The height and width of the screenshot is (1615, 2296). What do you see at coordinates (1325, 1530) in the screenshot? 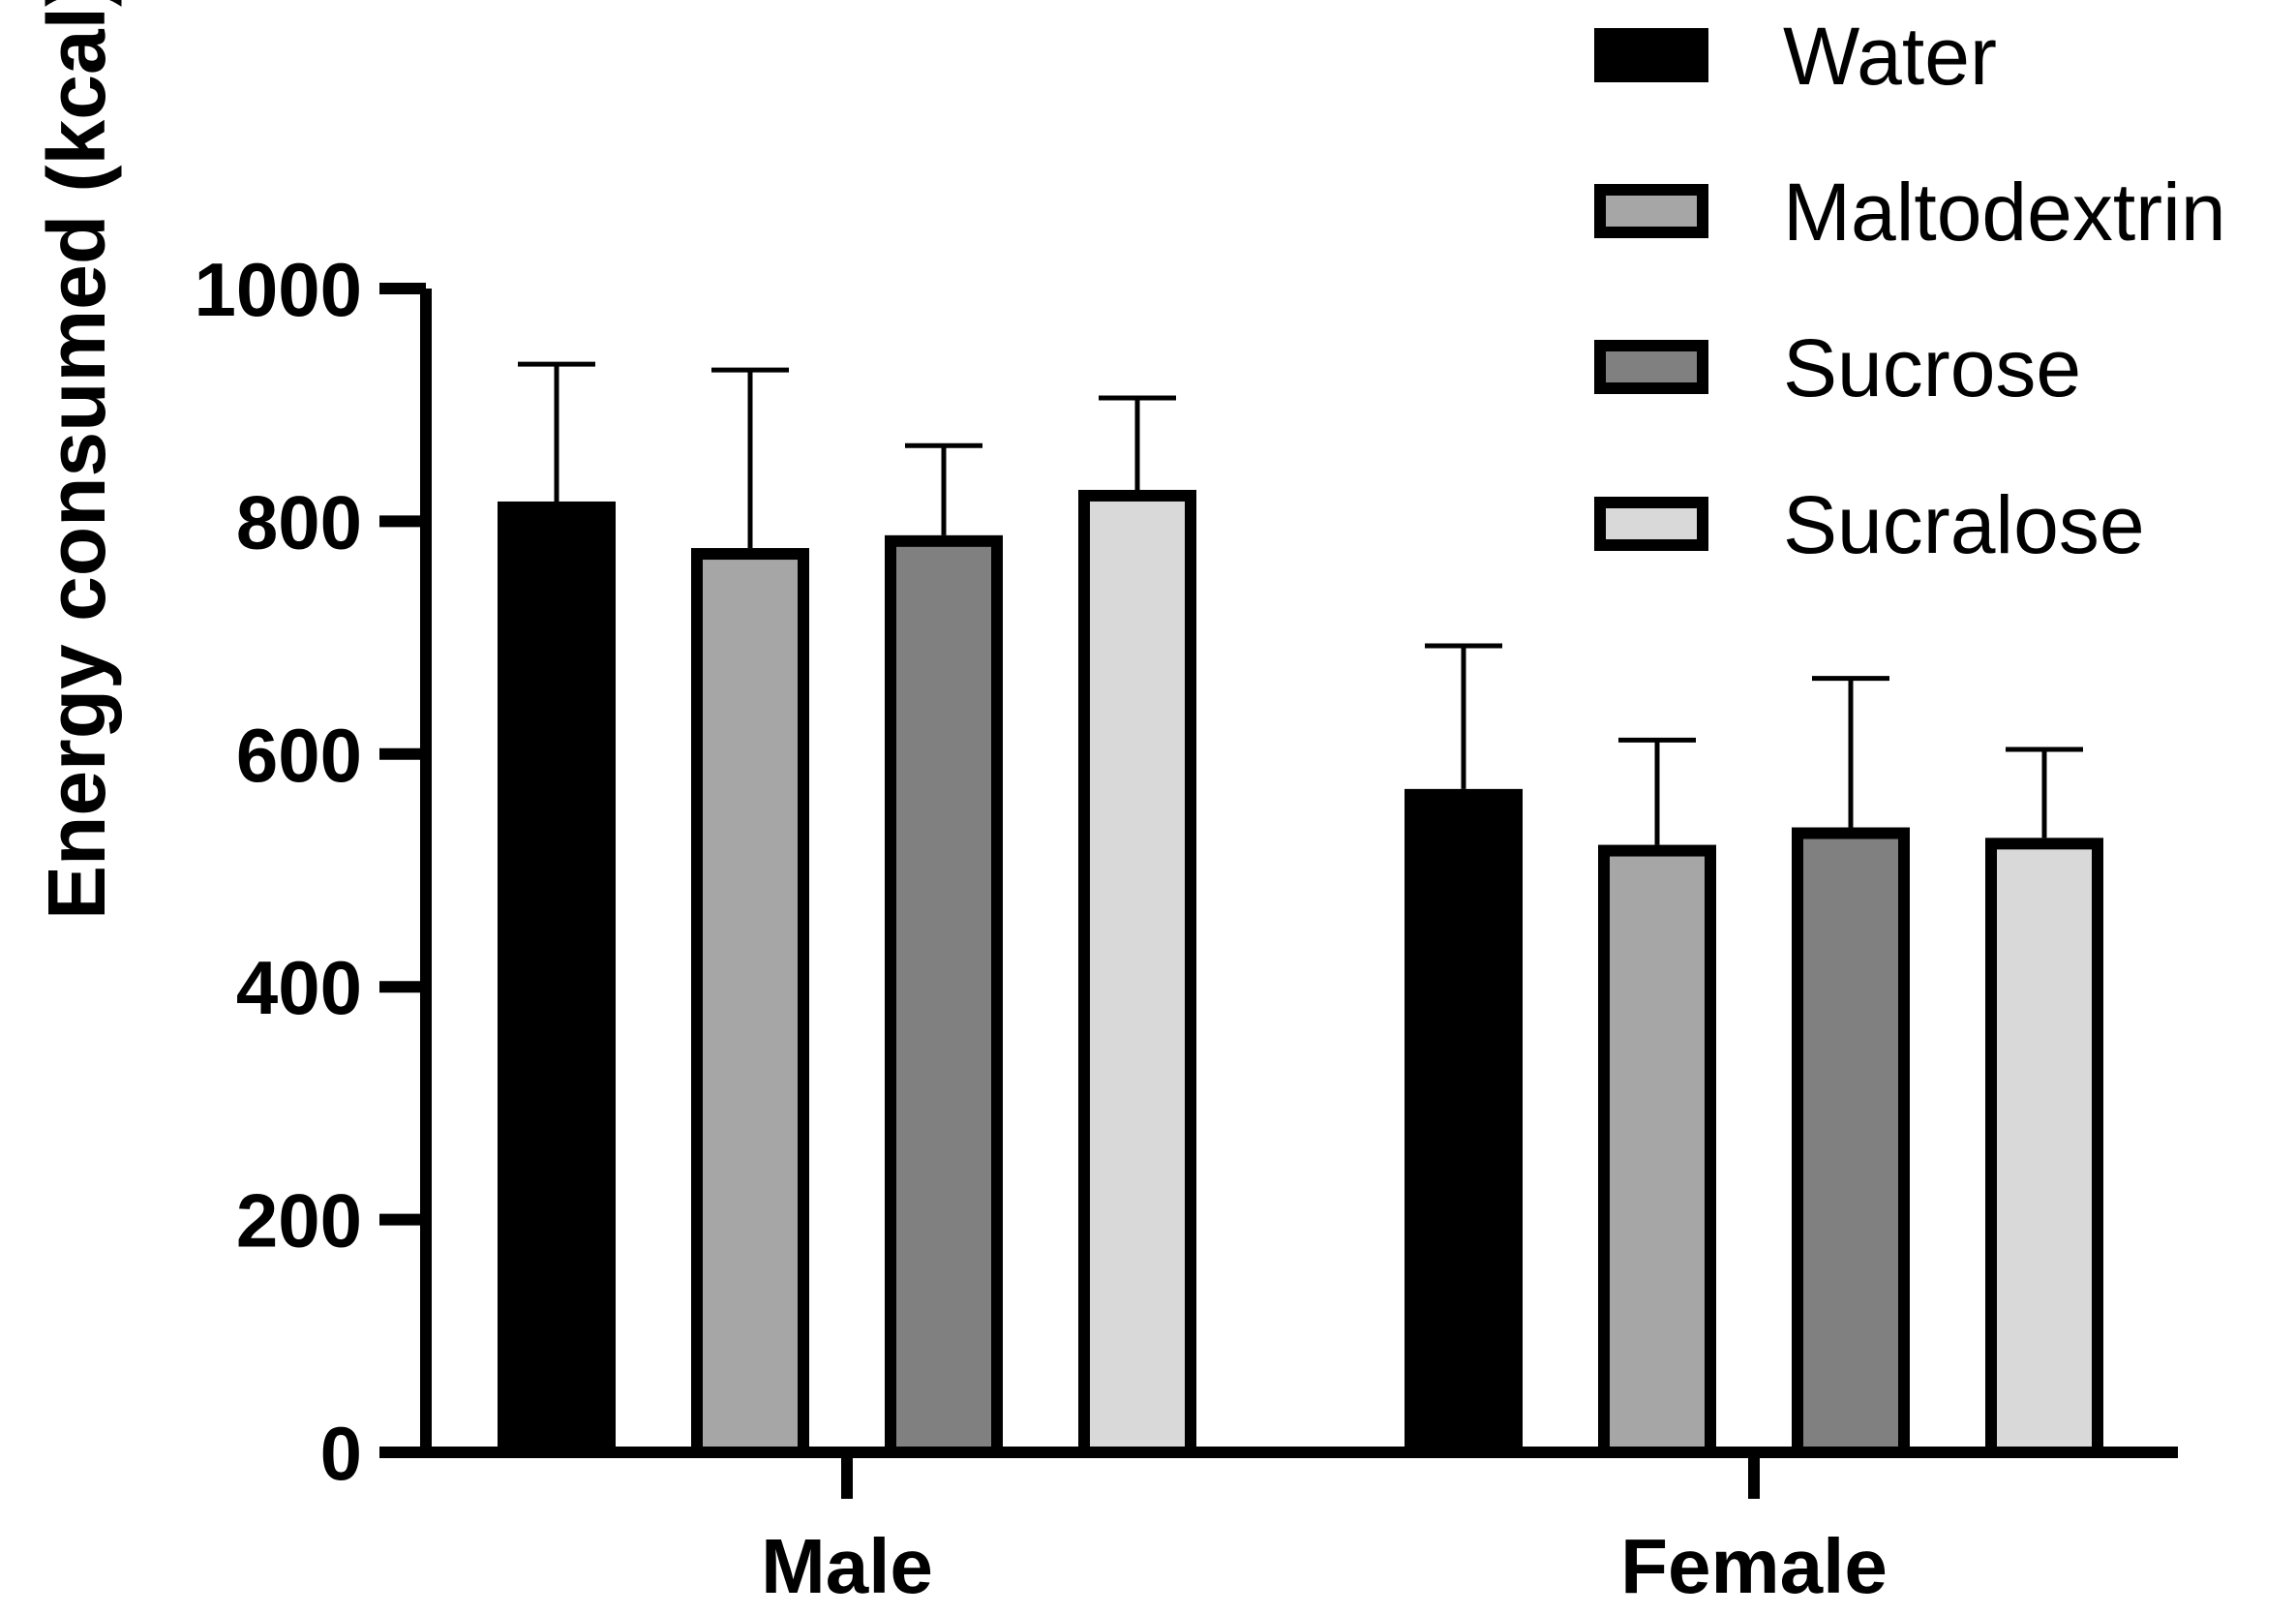
I see `category-labels: Male Female` at bounding box center [1325, 1530].